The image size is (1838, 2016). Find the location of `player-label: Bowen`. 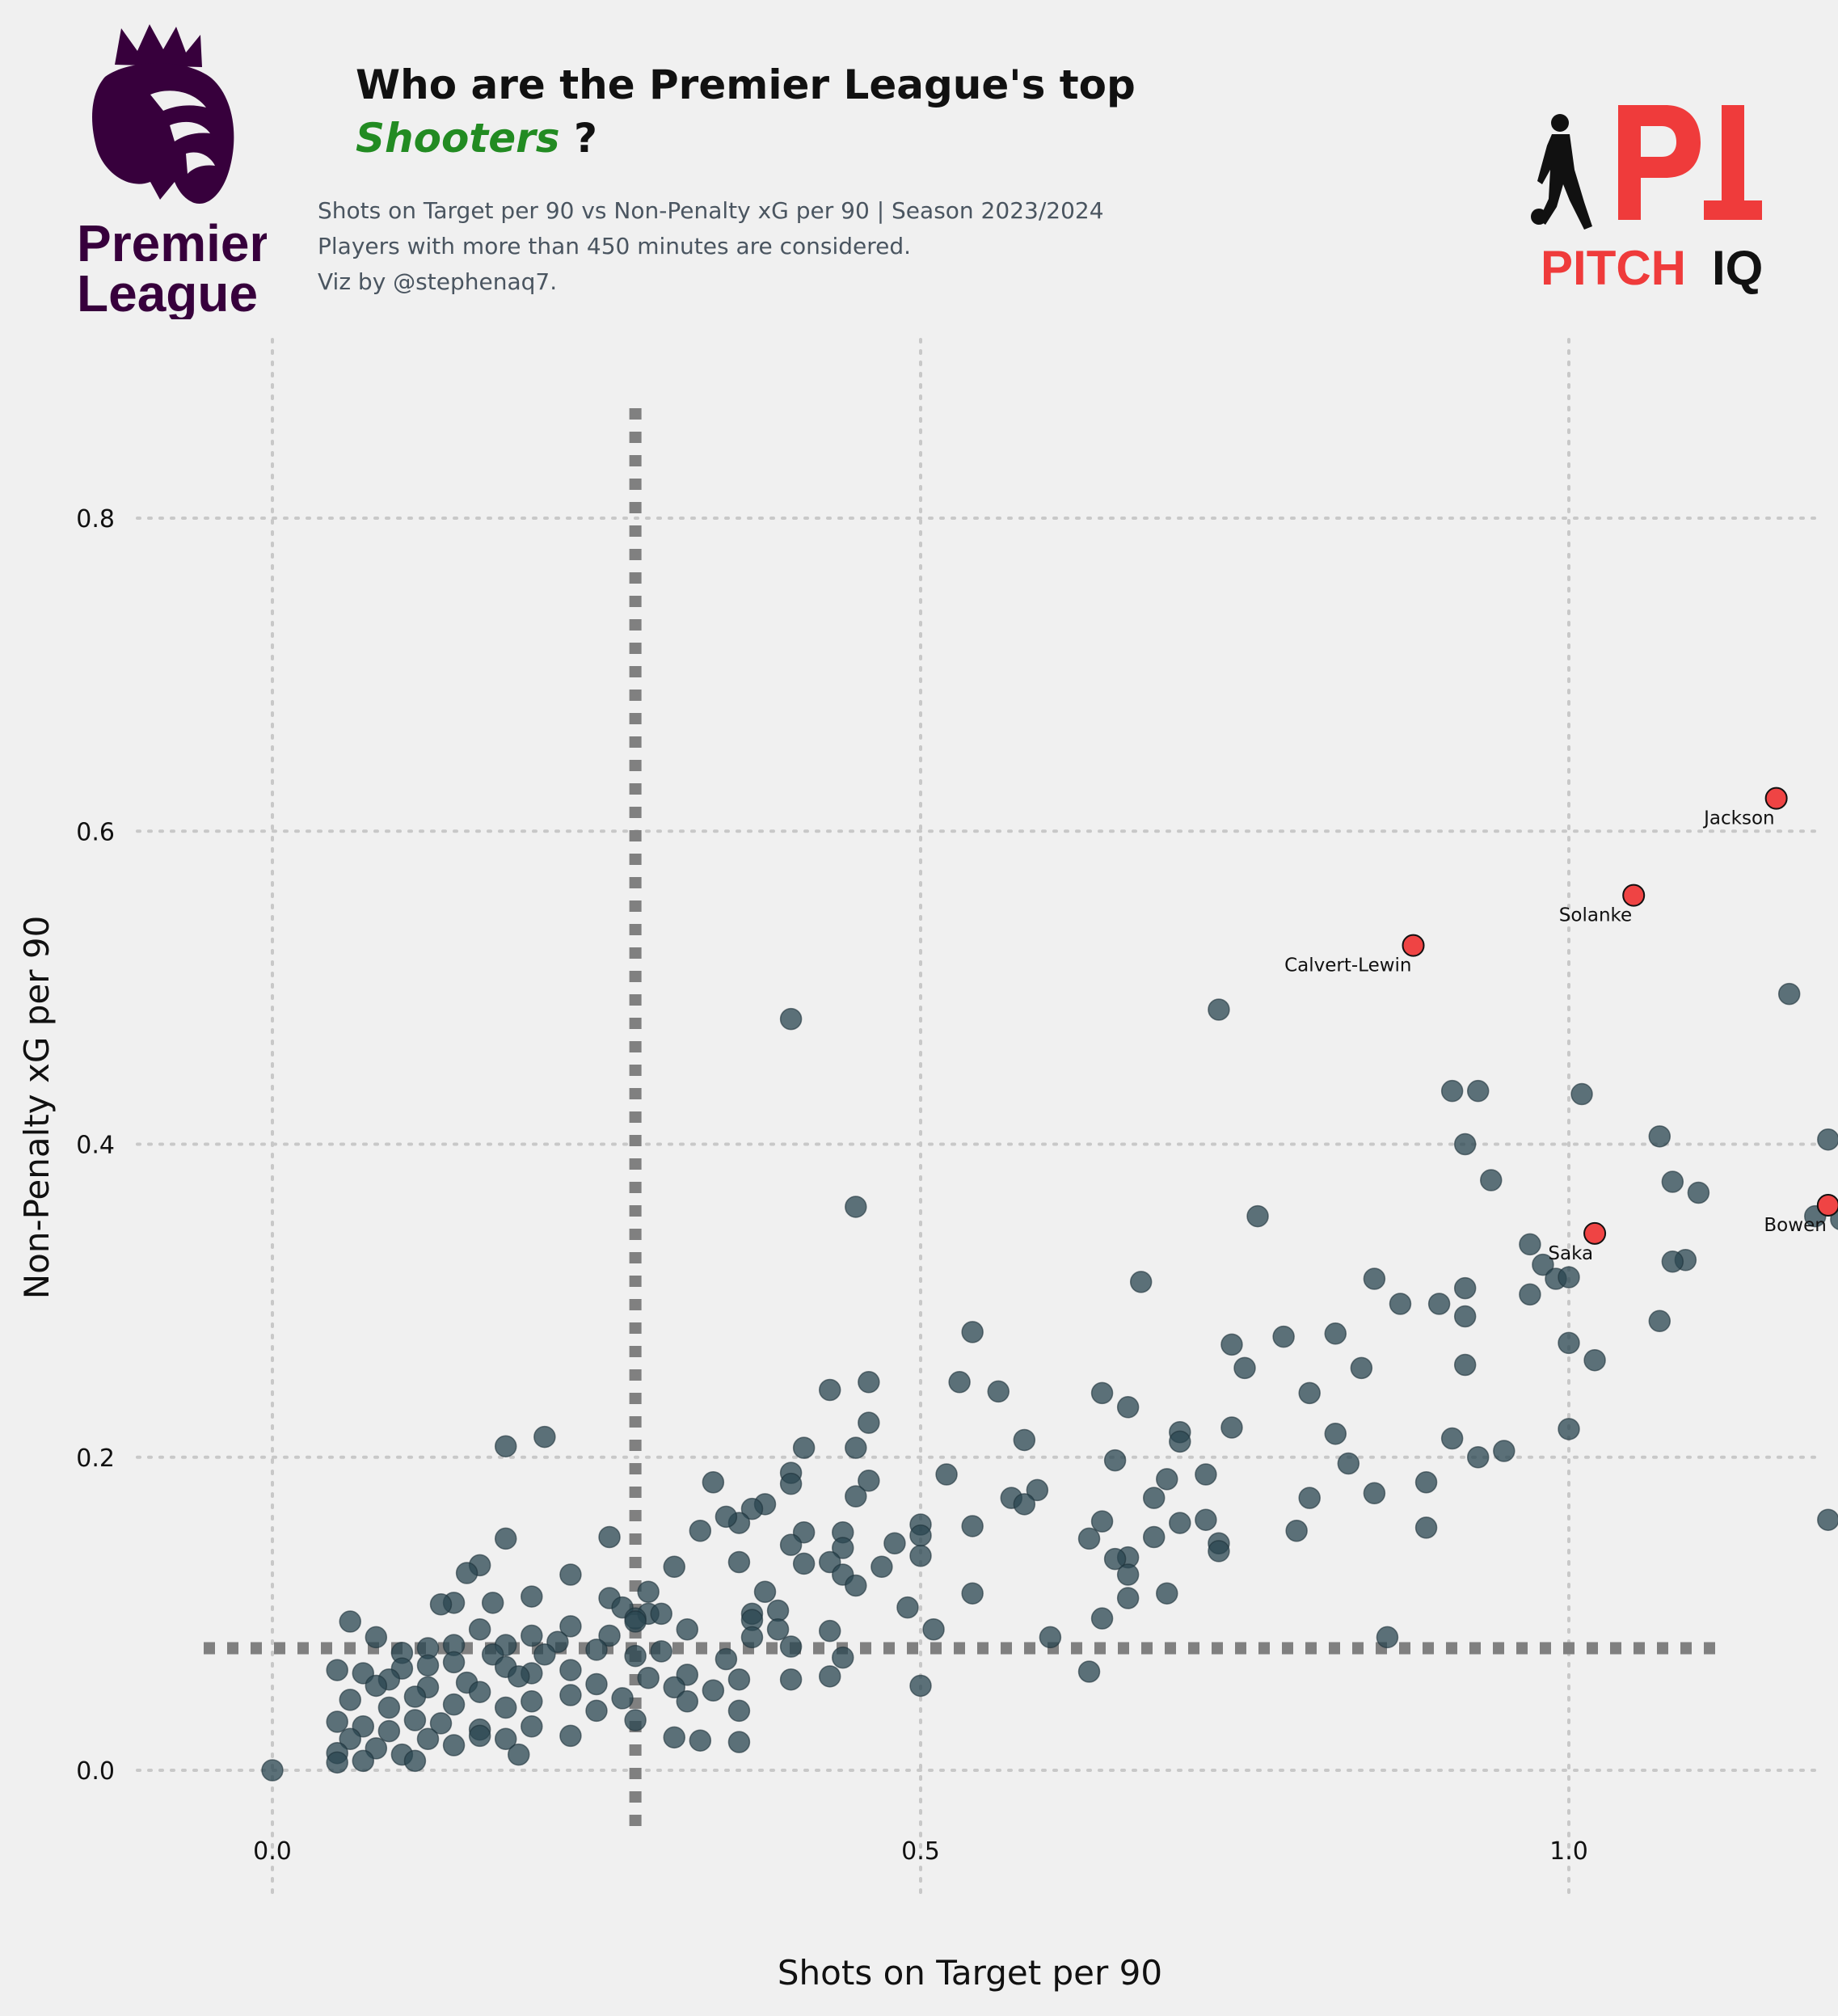

player-label: Bowen is located at coordinates (1795, 1225).